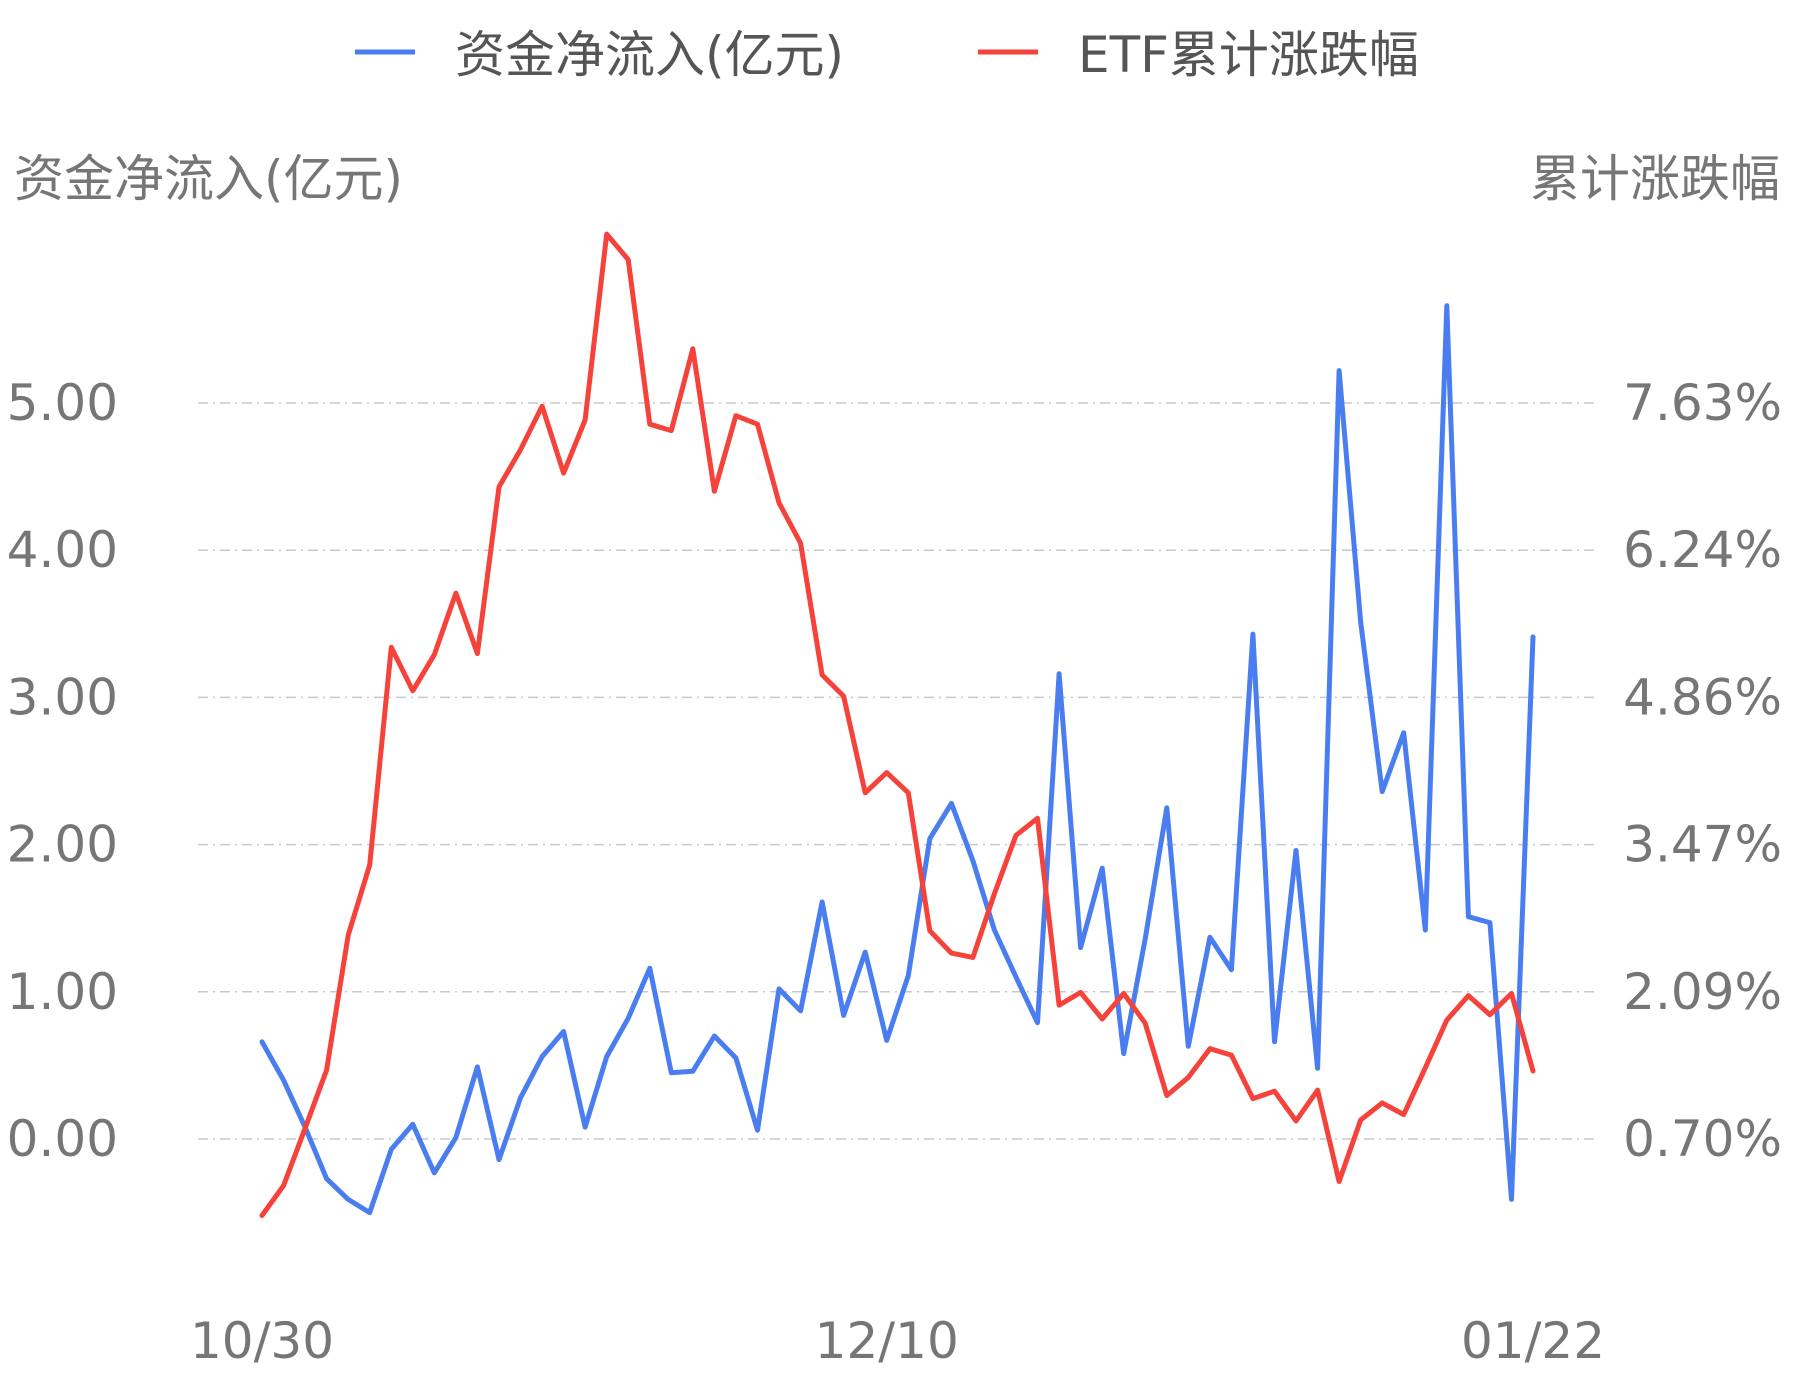 Image resolution: width=1793 pixels, height=1380 pixels. Describe the element at coordinates (1702, 697) in the screenshot. I see `y-right-tick-label: 4.86%` at that location.